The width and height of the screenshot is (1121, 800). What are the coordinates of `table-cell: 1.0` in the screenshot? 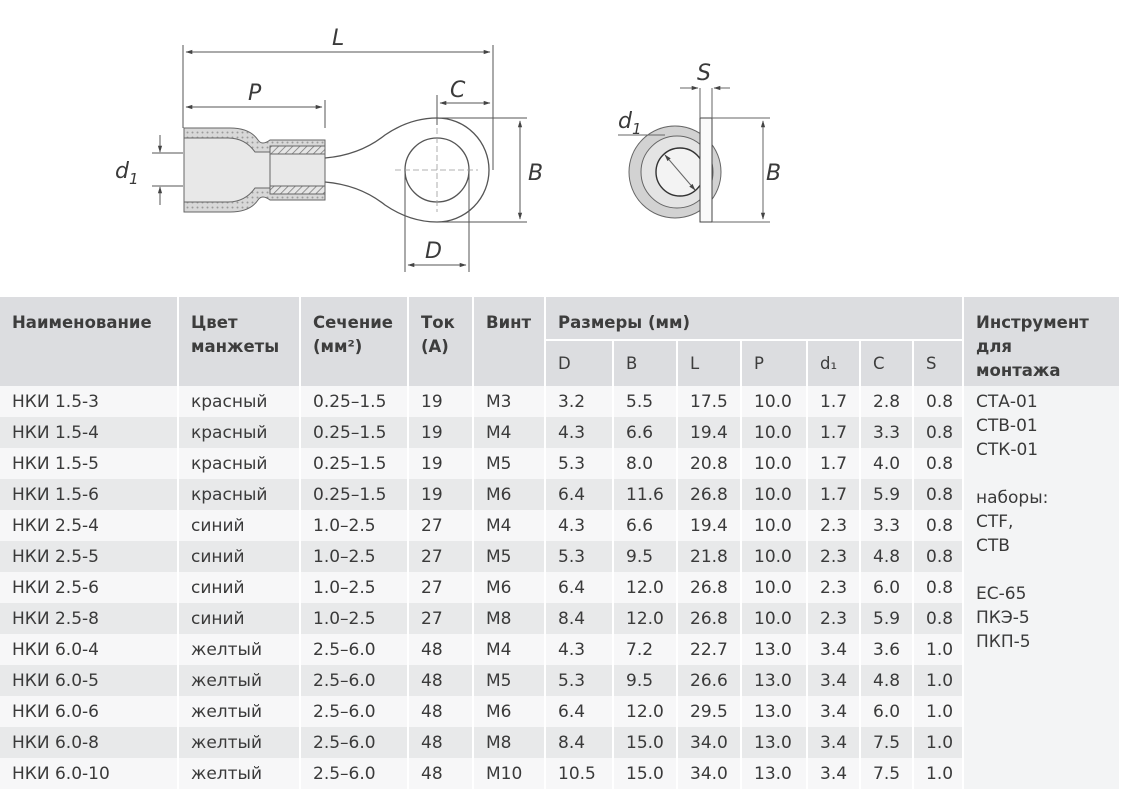 It's located at (939, 680).